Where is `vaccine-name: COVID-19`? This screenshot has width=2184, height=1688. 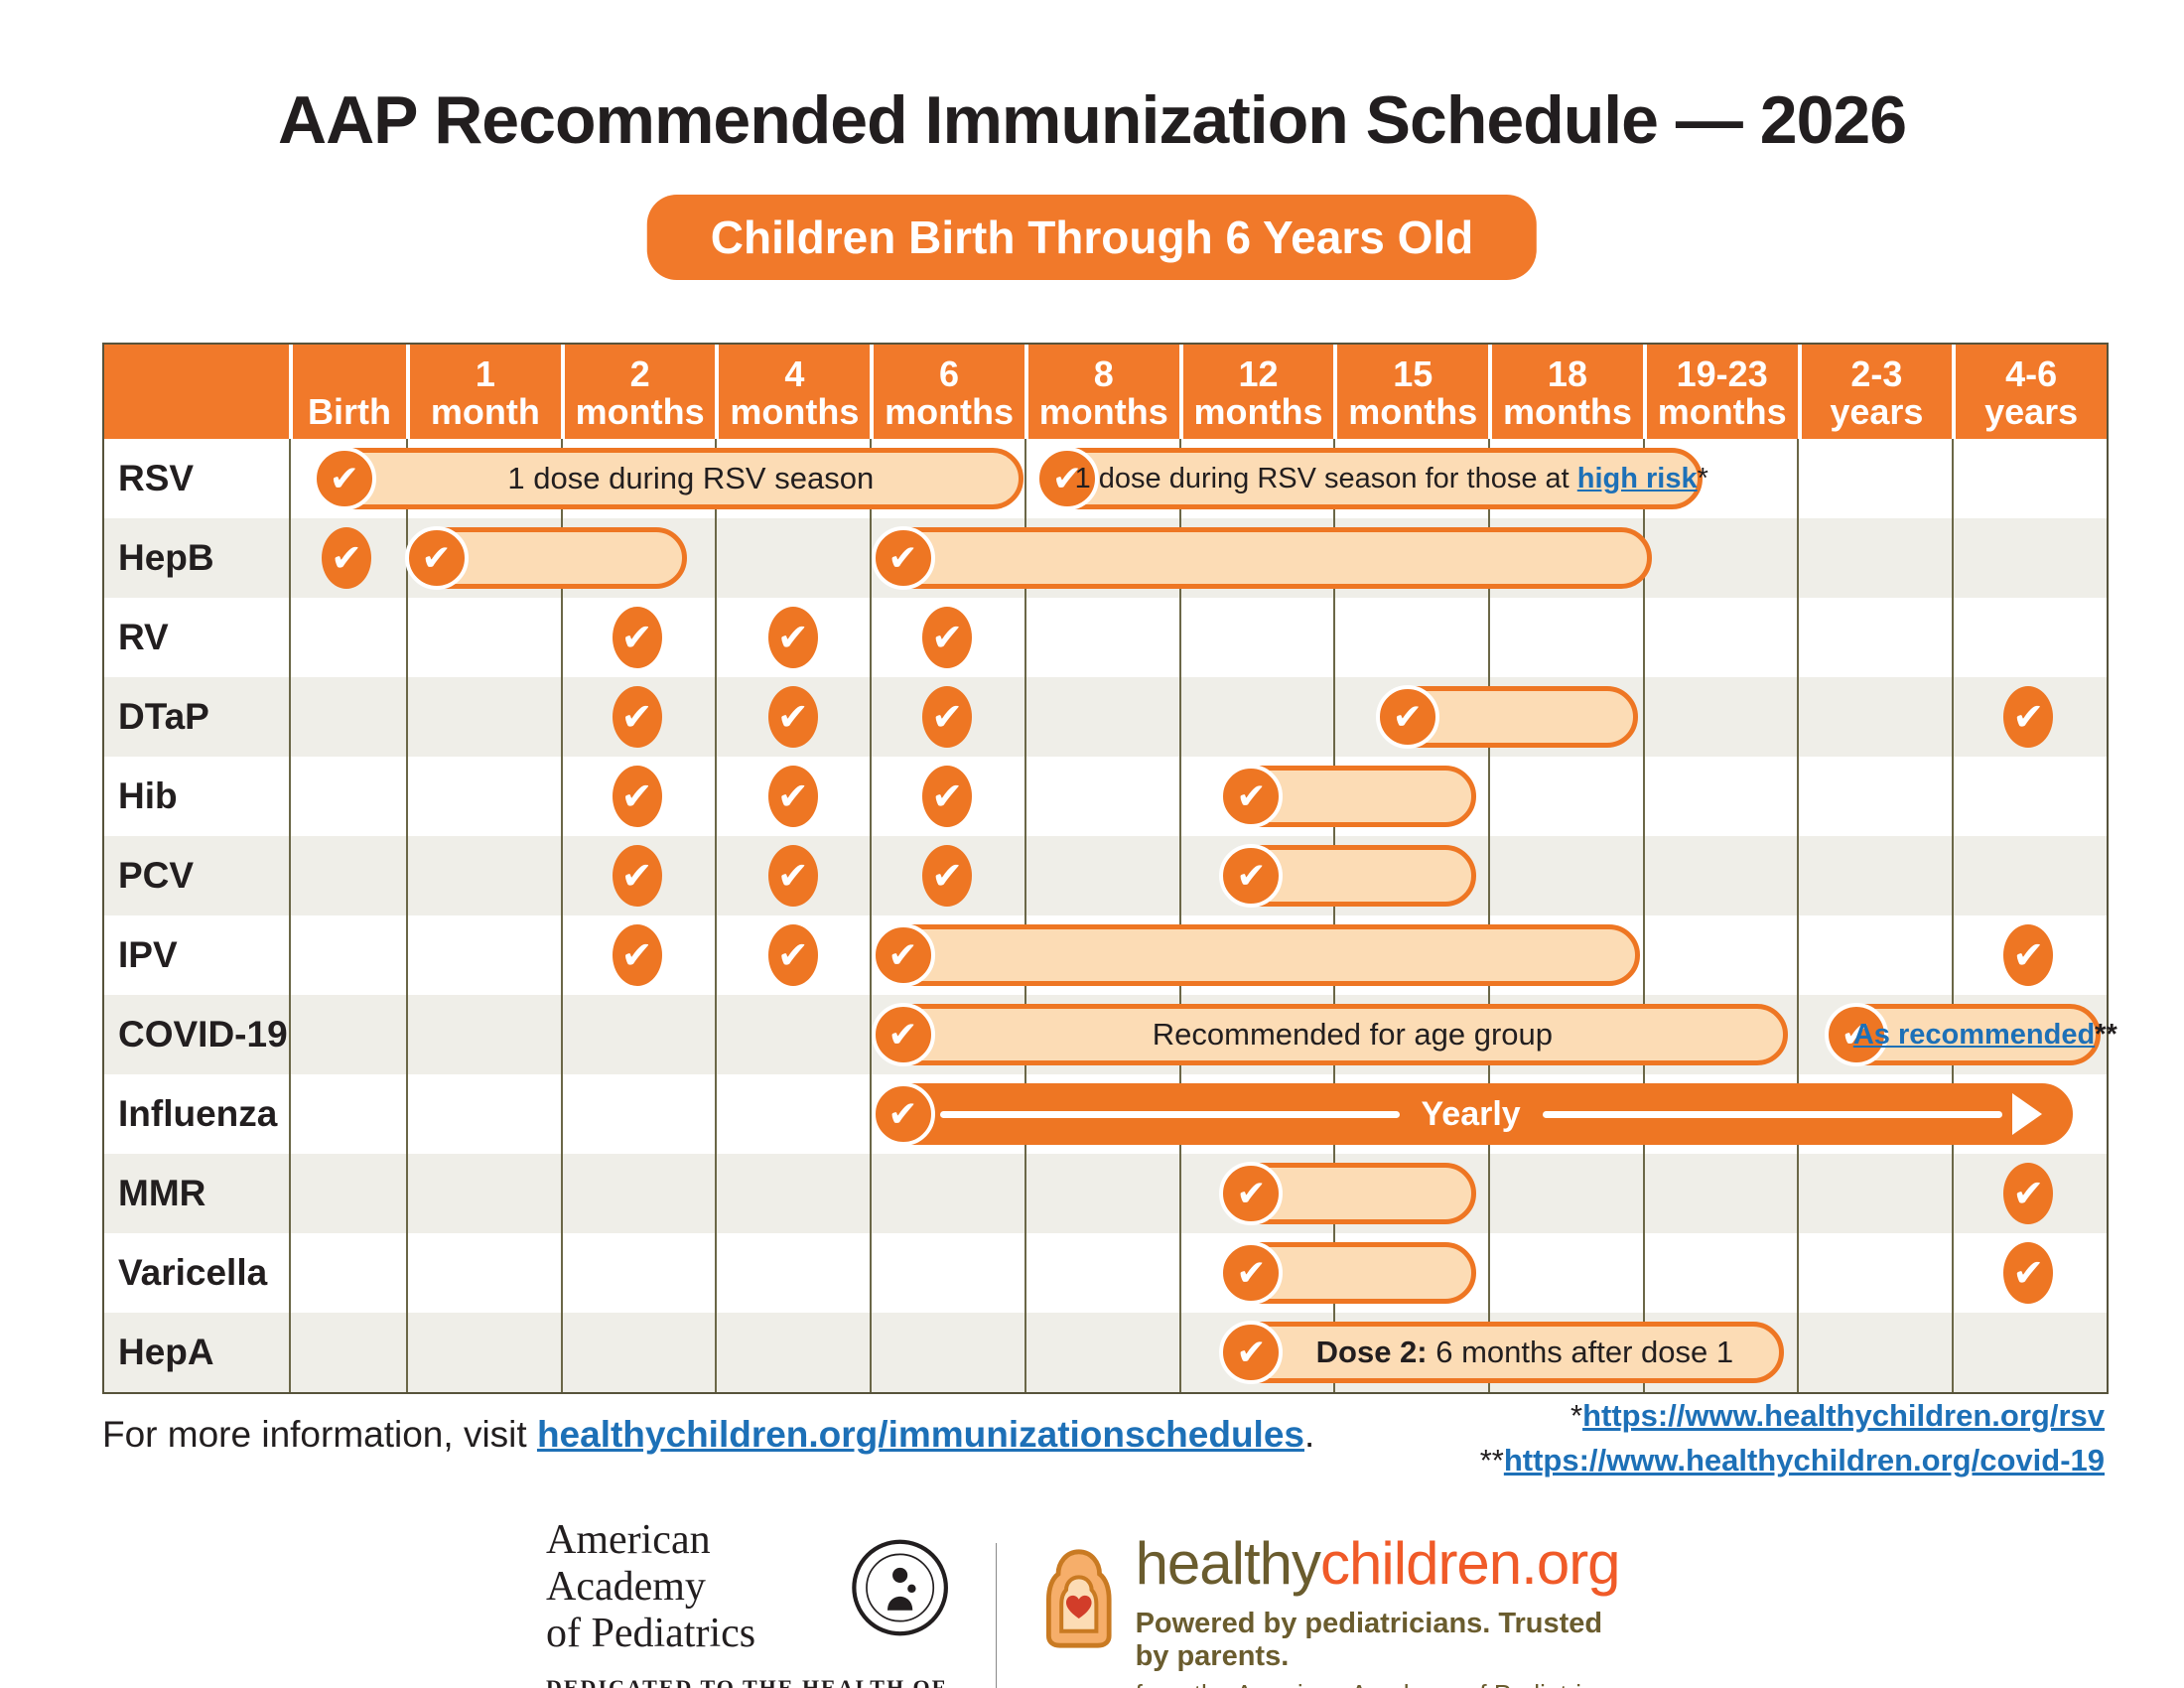
vaccine-name: COVID-19 is located at coordinates (203, 1034).